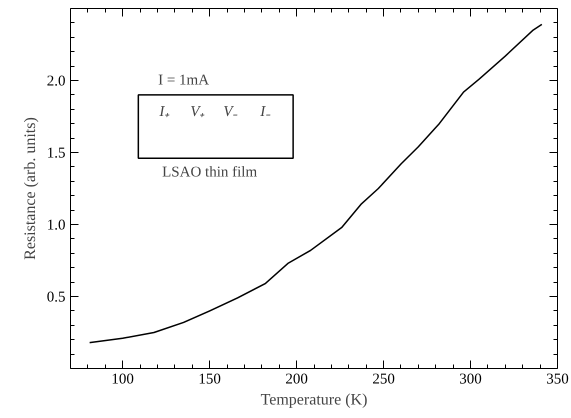  What do you see at coordinates (230, 112) in the screenshot?
I see `annotation: V₋` at bounding box center [230, 112].